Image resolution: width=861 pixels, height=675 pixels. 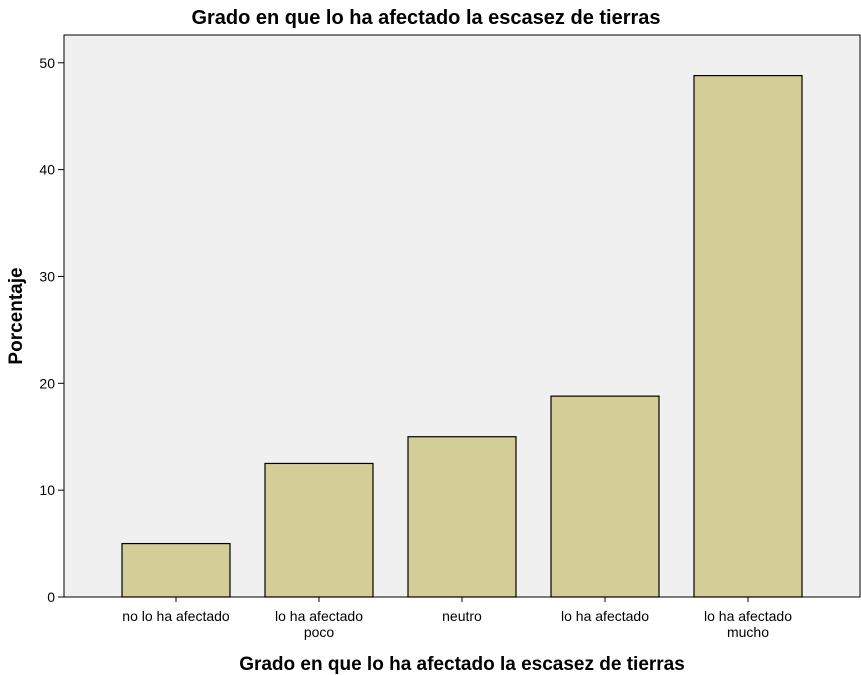 I want to click on x-tick-label: no lo ha afectado, so click(x=176, y=616).